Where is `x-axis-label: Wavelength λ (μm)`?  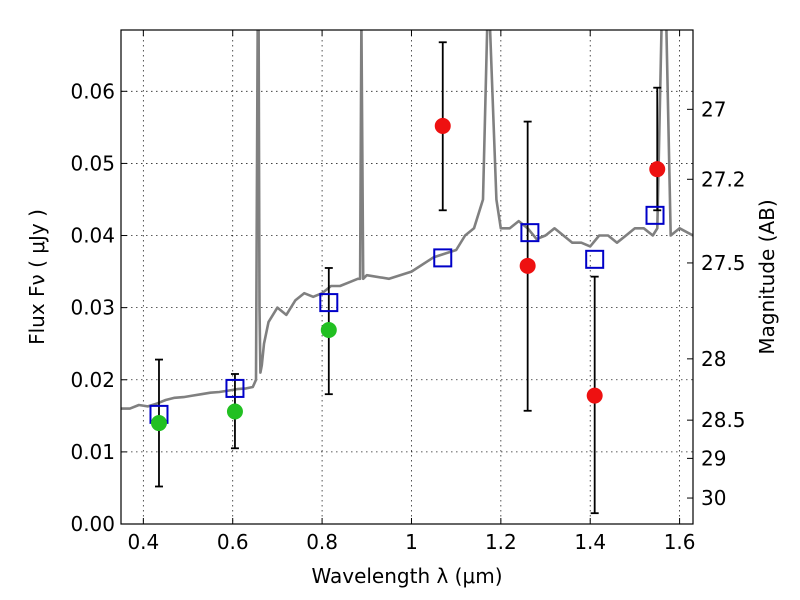
x-axis-label: Wavelength λ (μm) is located at coordinates (406, 576).